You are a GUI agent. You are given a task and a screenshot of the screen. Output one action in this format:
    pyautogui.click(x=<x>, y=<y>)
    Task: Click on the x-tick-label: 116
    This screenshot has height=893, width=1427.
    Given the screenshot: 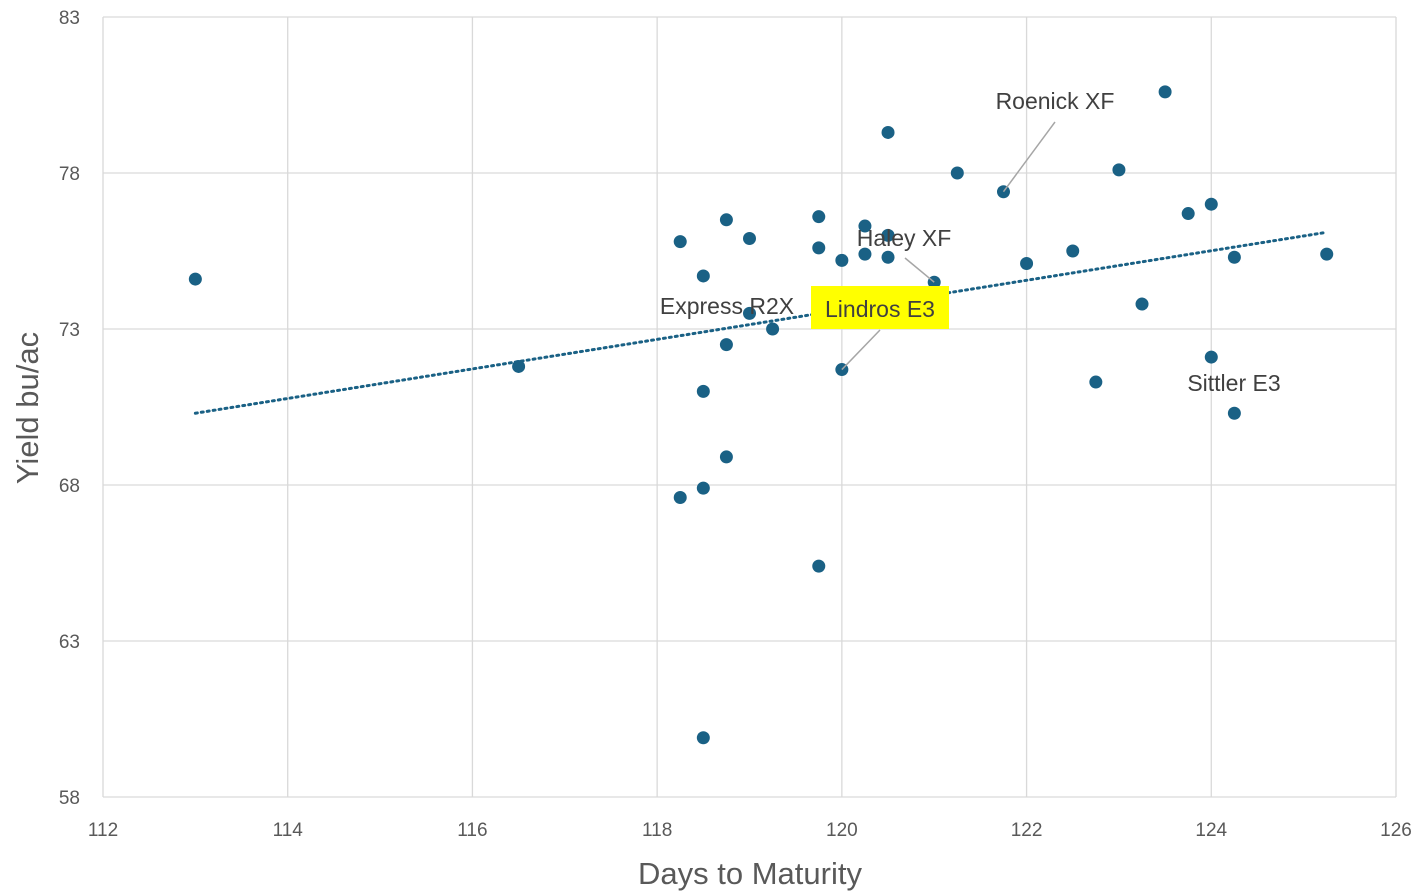 What is the action you would take?
    pyautogui.click(x=472, y=830)
    